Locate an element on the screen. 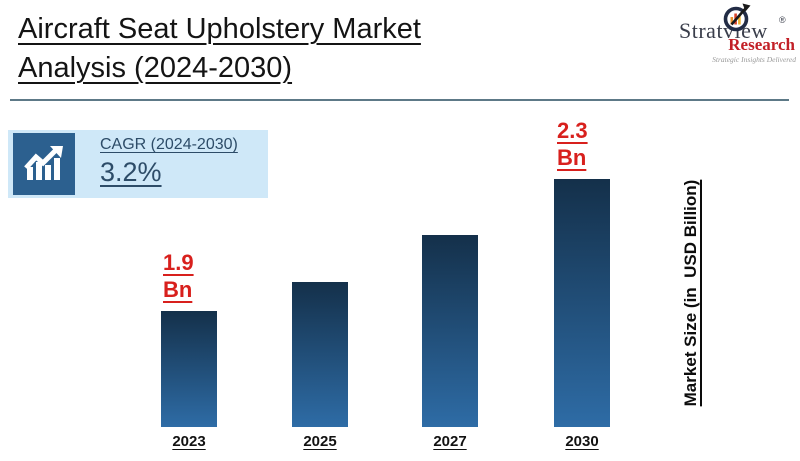 Image resolution: width=800 pixels, height=461 pixels. data-label-2023-value: 1.9 is located at coordinates (178, 262).